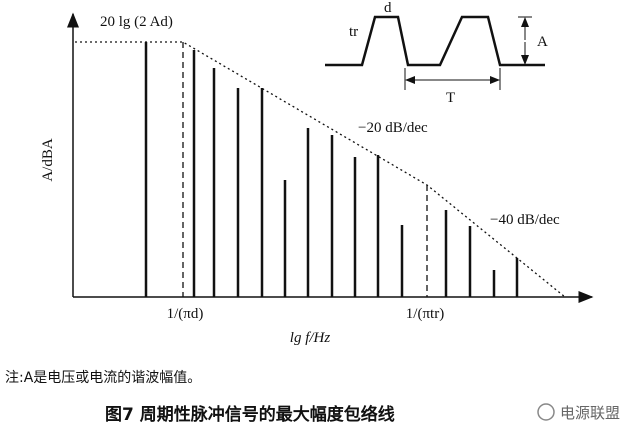 The image size is (640, 435). Describe the element at coordinates (546, 412) in the screenshot. I see `watermark-icon` at that location.